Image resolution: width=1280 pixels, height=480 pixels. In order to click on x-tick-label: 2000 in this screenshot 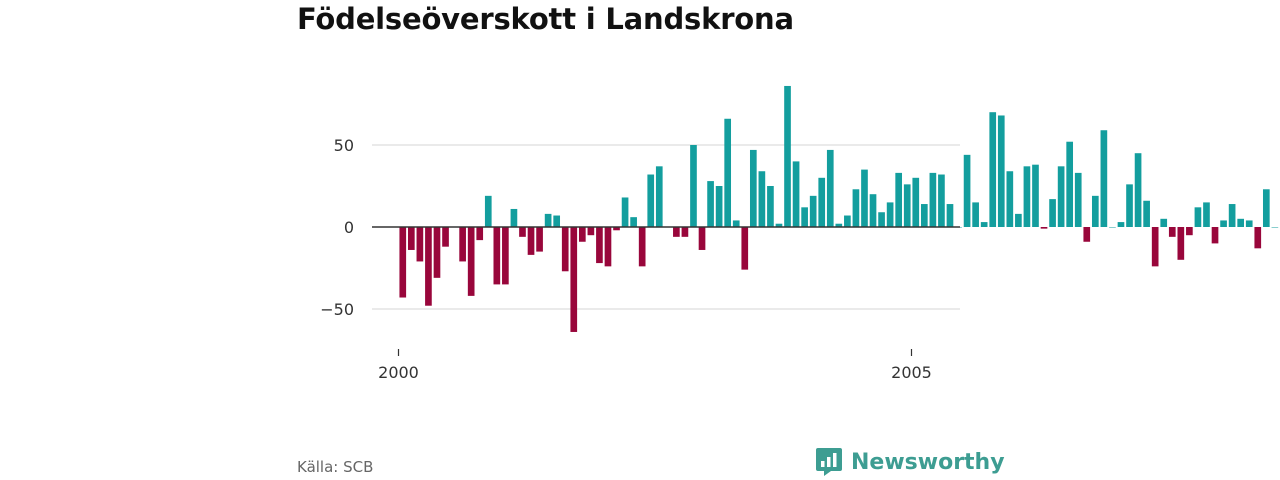, I will do `click(398, 372)`.